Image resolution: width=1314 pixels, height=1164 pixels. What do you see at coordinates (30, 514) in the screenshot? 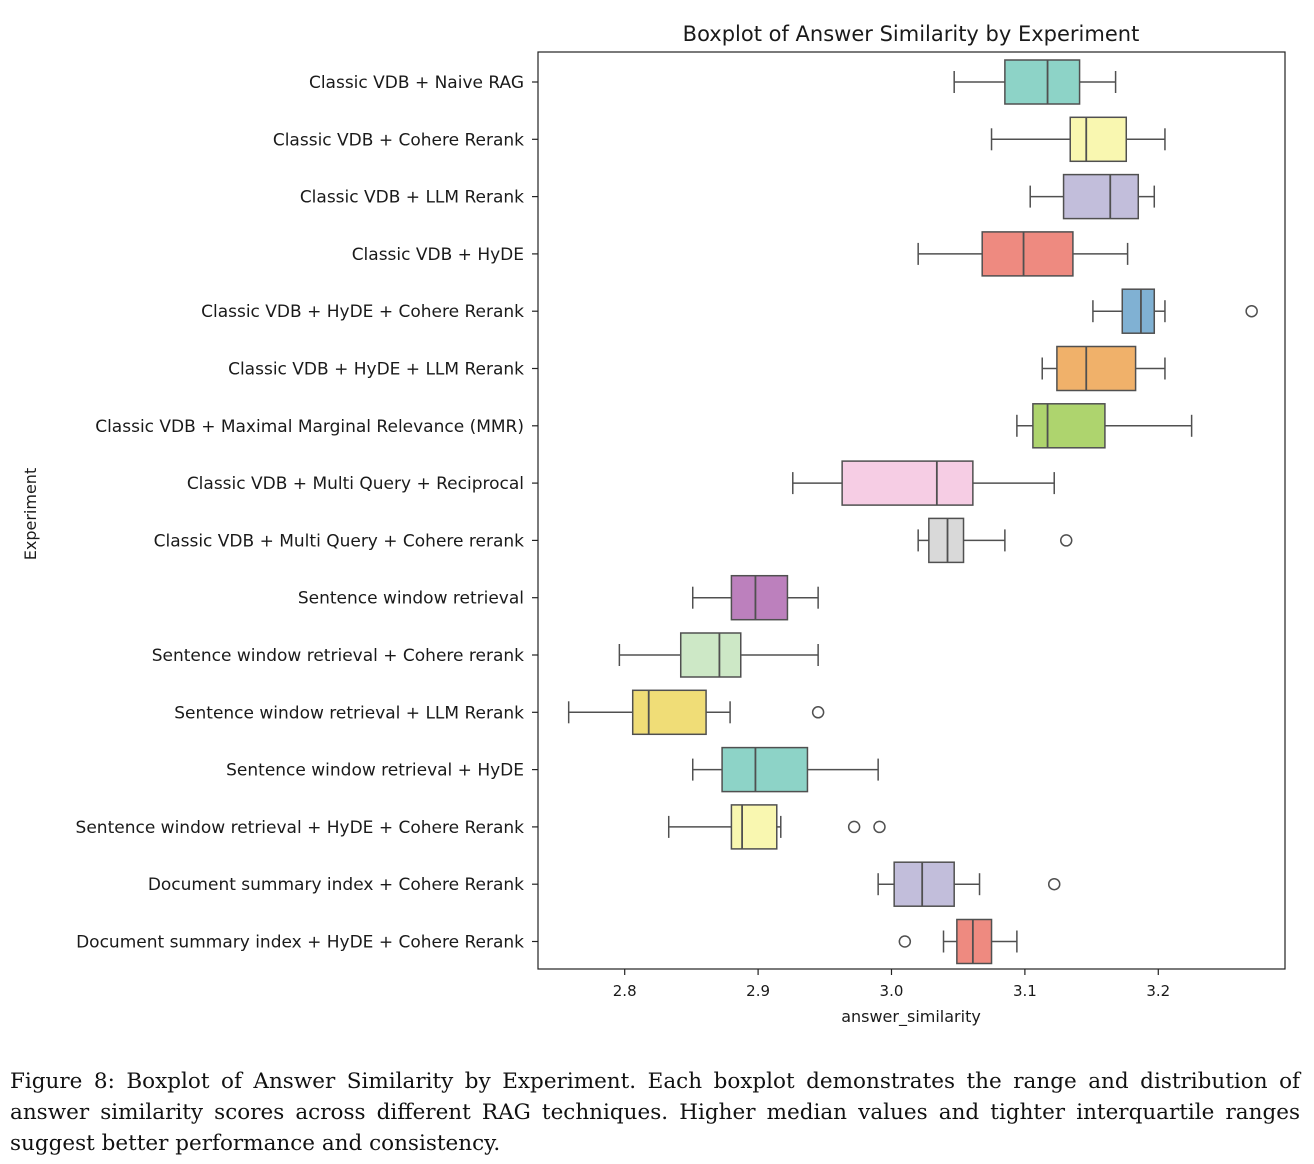
I see `y-axis-label: Experiment` at bounding box center [30, 514].